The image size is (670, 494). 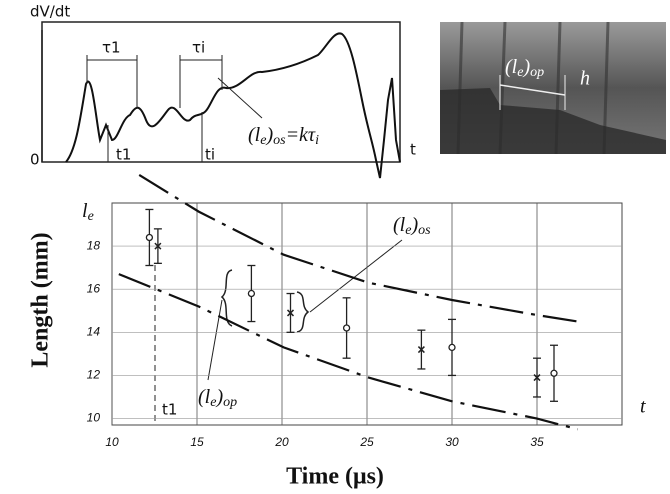 I want to click on y-tick-label: 12, so click(x=94, y=375).